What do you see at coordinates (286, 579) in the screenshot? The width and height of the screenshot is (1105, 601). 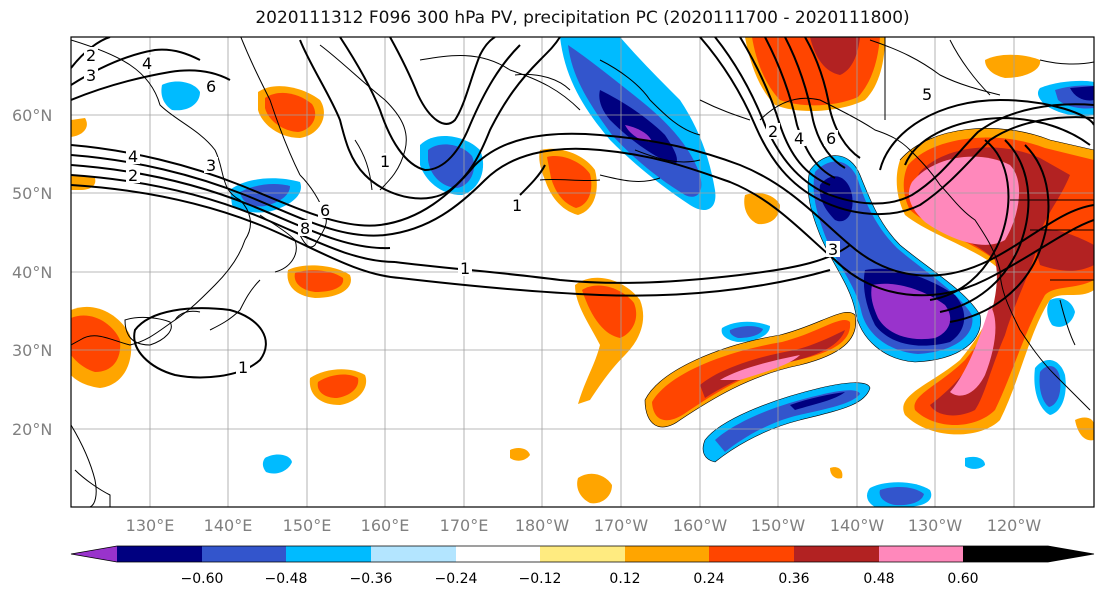 I see `colorbar-tick-label: −0.48` at bounding box center [286, 579].